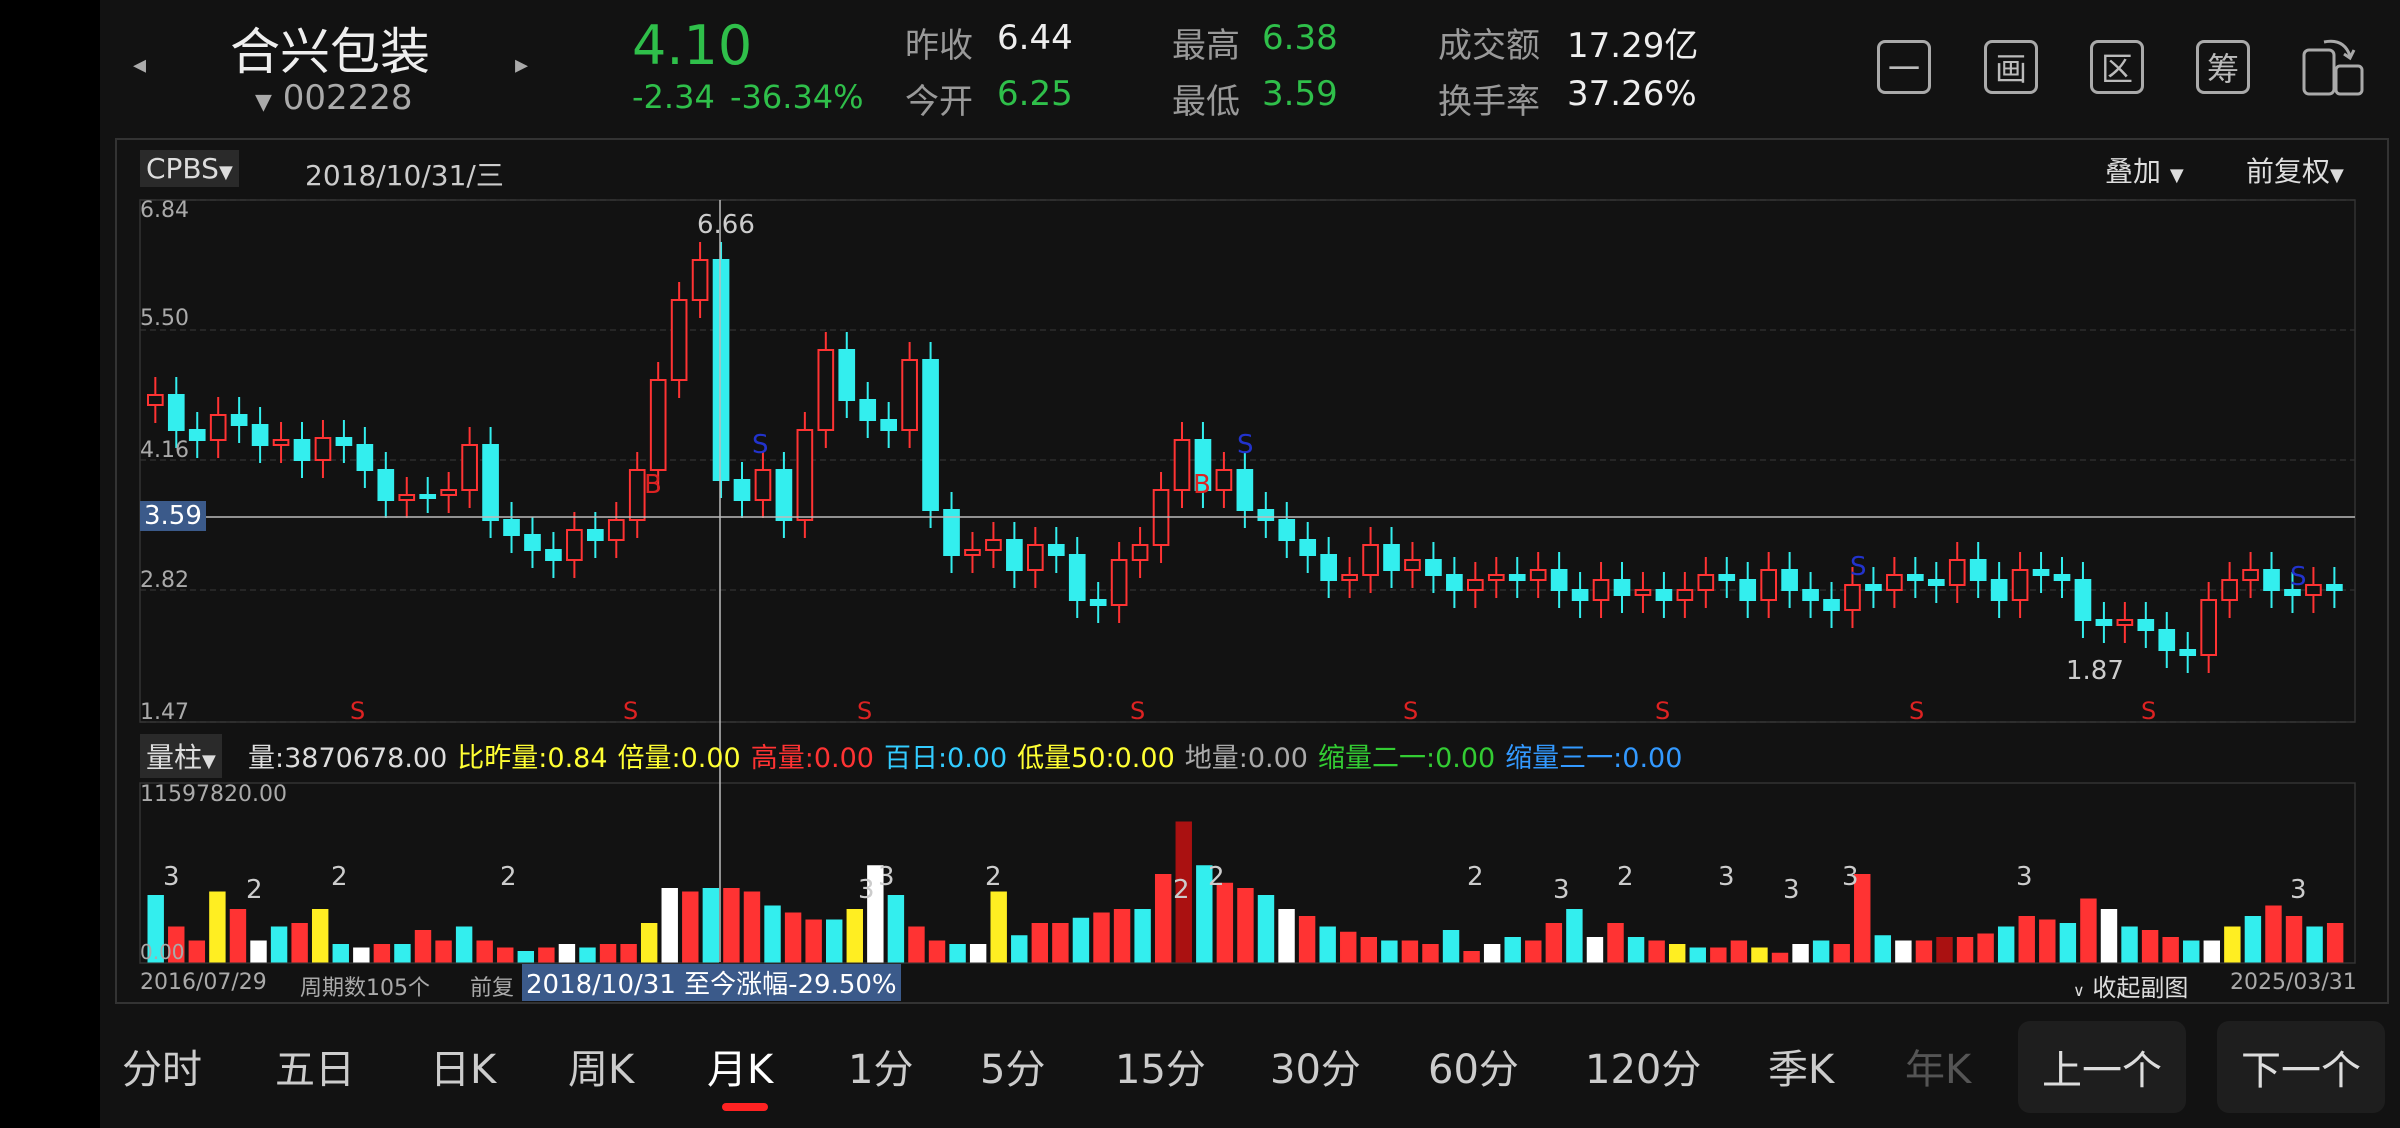  Describe the element at coordinates (532, 758) in the screenshot. I see `volume-indicator-1: 比昨量:0.84` at that location.